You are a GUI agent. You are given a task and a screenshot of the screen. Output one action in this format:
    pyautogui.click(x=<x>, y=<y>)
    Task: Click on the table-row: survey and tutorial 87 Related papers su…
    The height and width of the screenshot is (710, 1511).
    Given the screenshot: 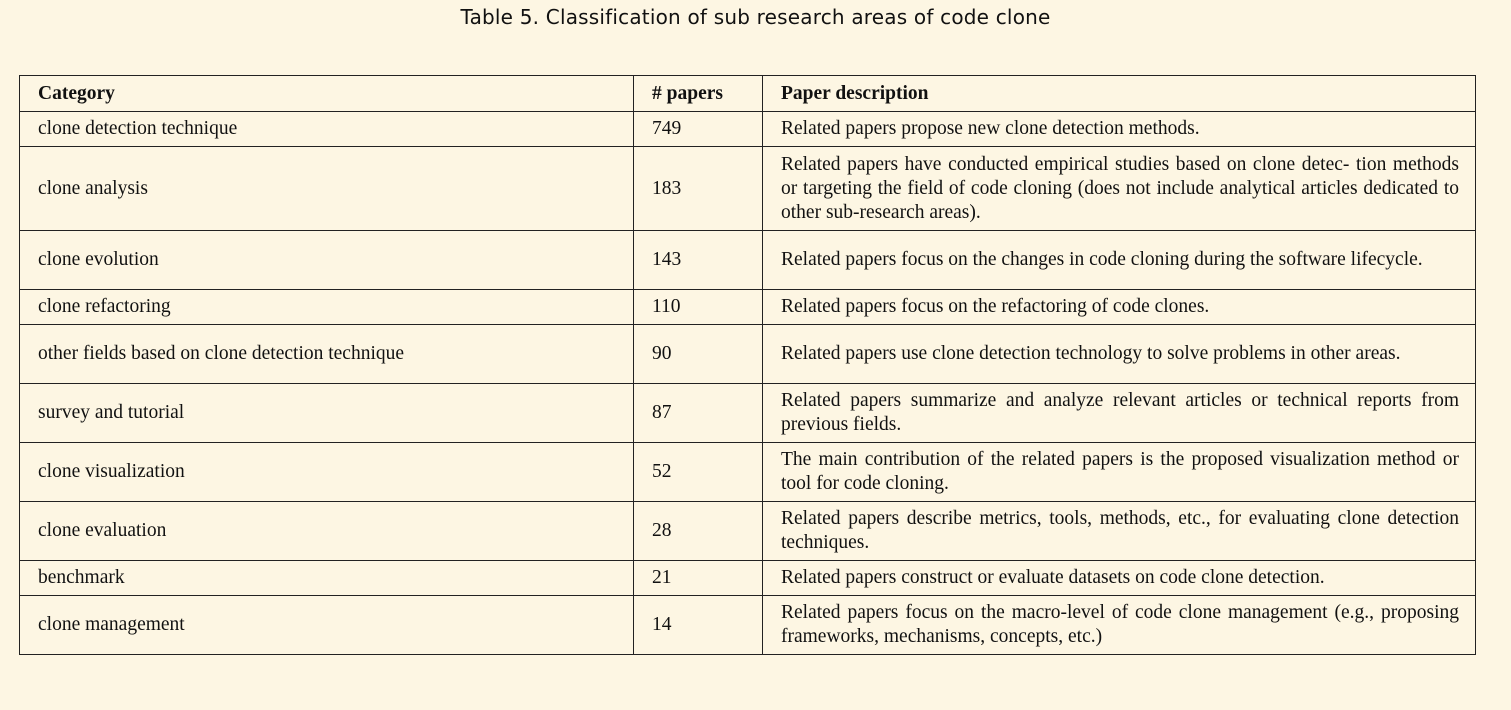 What is the action you would take?
    pyautogui.click(x=747, y=413)
    